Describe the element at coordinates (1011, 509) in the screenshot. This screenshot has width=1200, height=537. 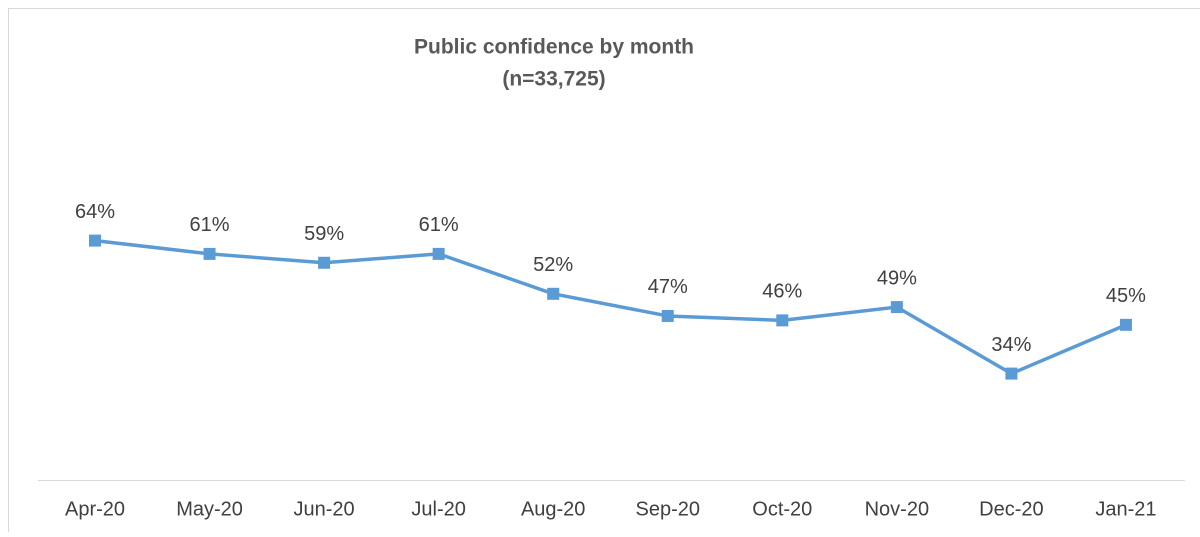
I see `x-tick-label: Dec-20` at that location.